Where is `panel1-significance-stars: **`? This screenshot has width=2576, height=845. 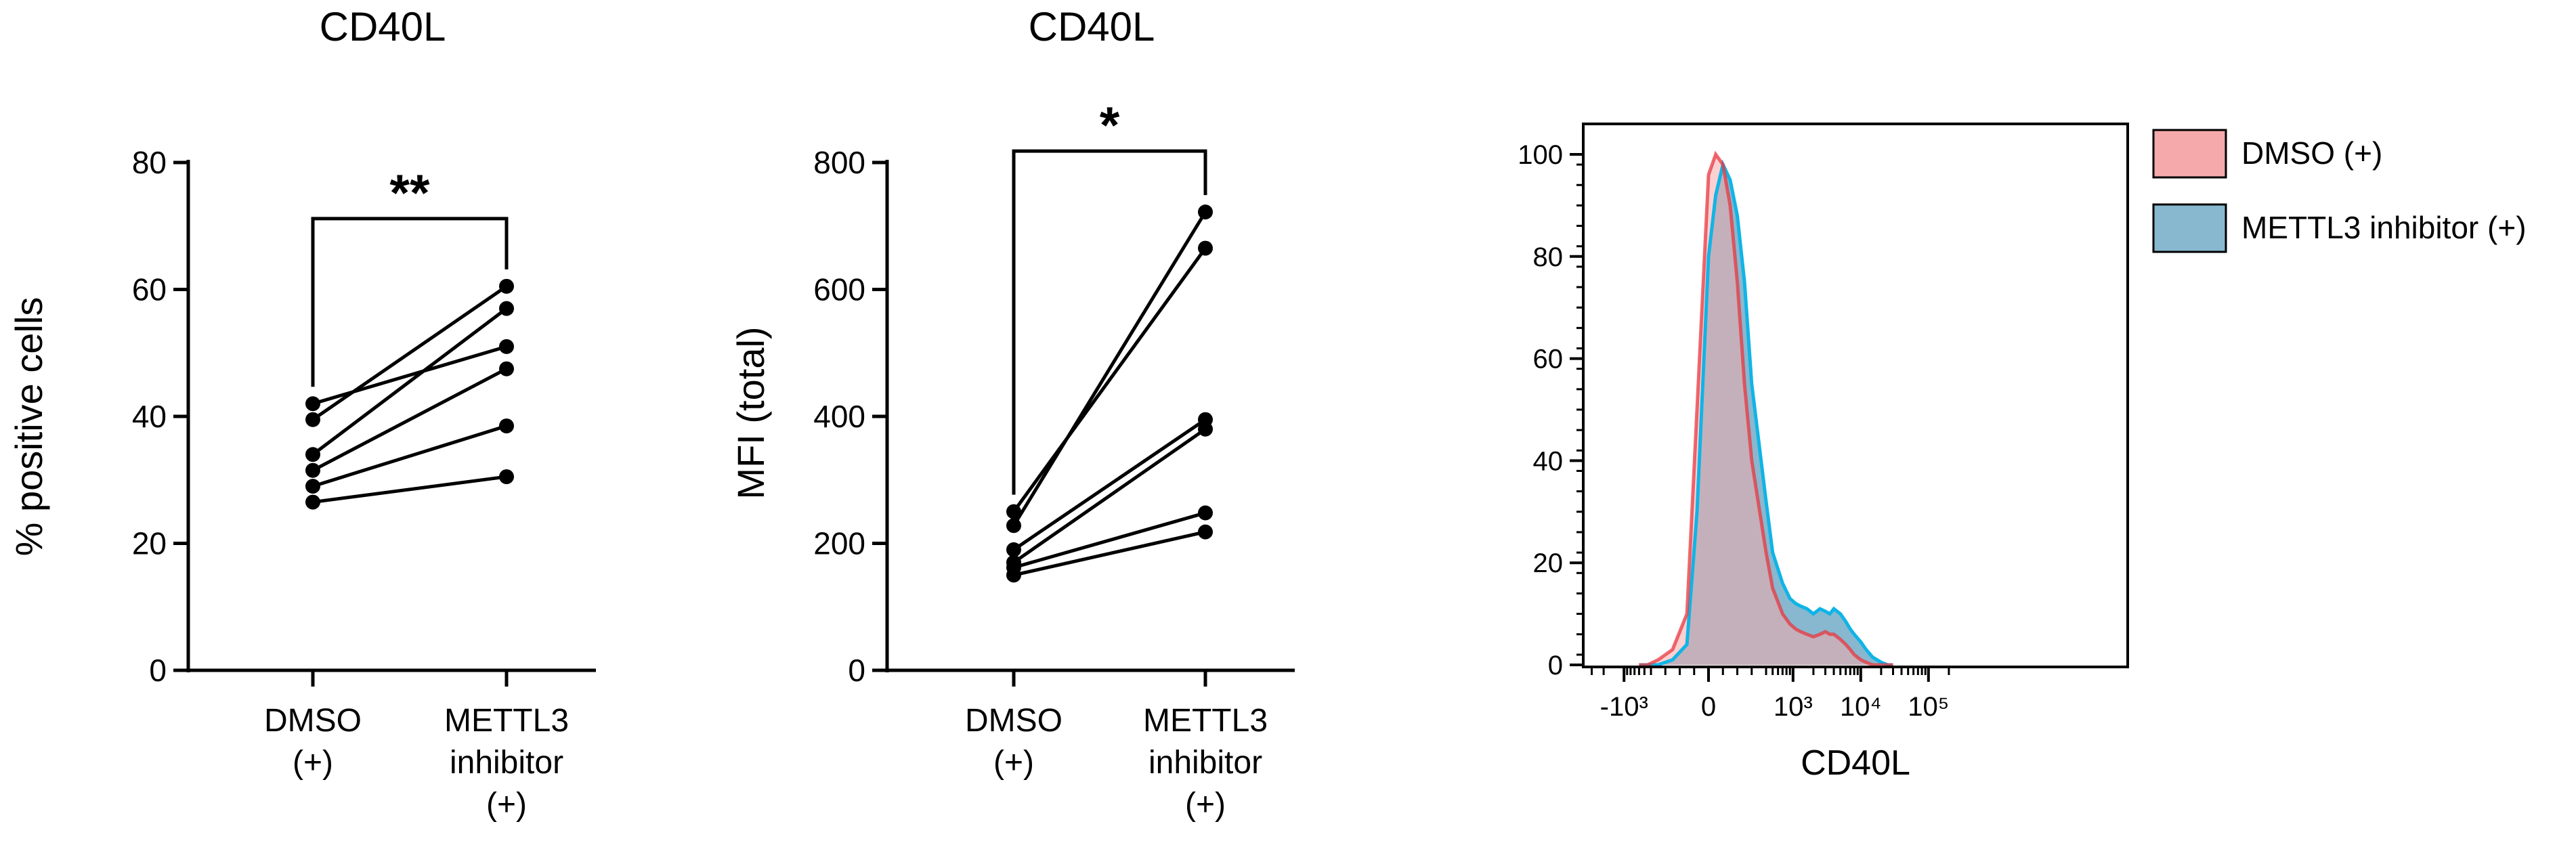 panel1-significance-stars: ** is located at coordinates (409, 194).